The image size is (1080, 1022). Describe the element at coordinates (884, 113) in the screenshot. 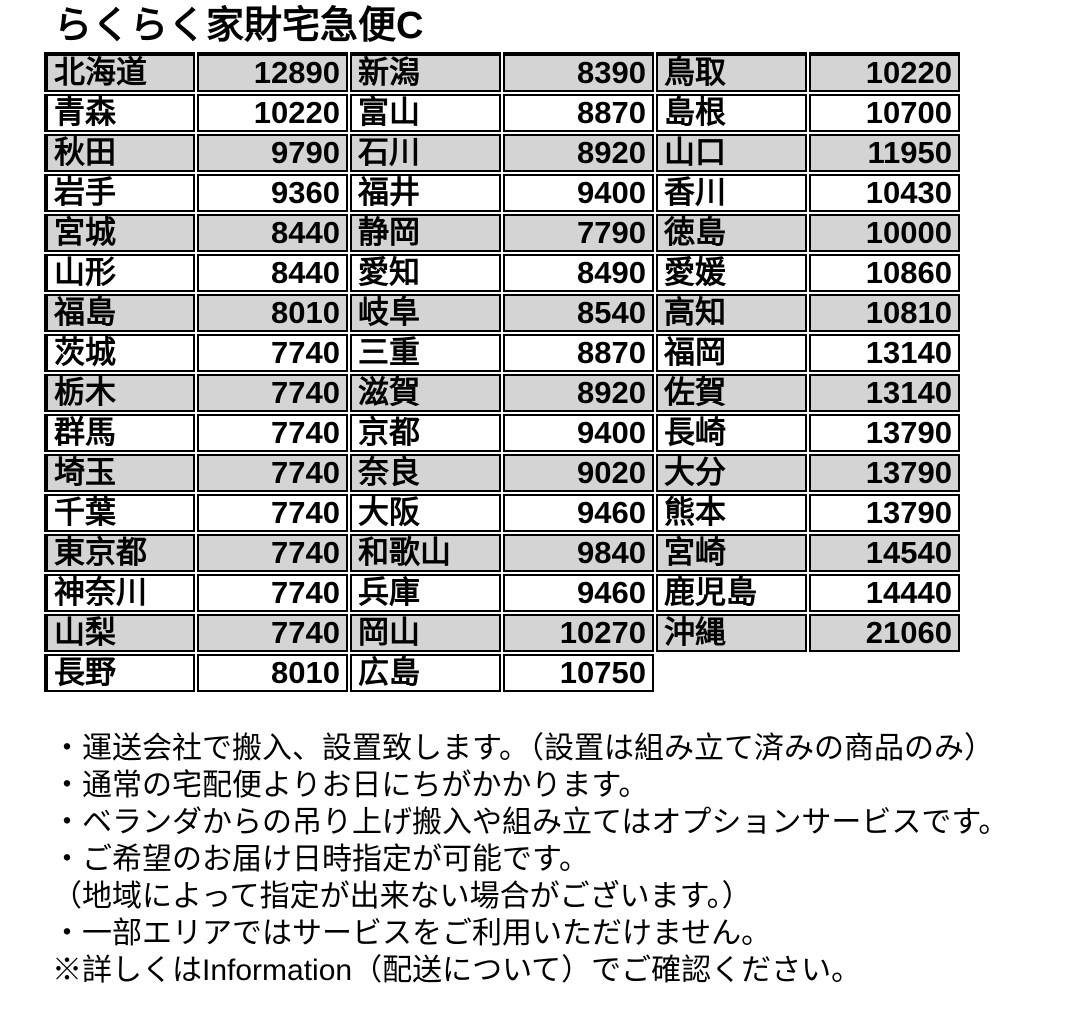

I see `fee-cell: 10700` at that location.